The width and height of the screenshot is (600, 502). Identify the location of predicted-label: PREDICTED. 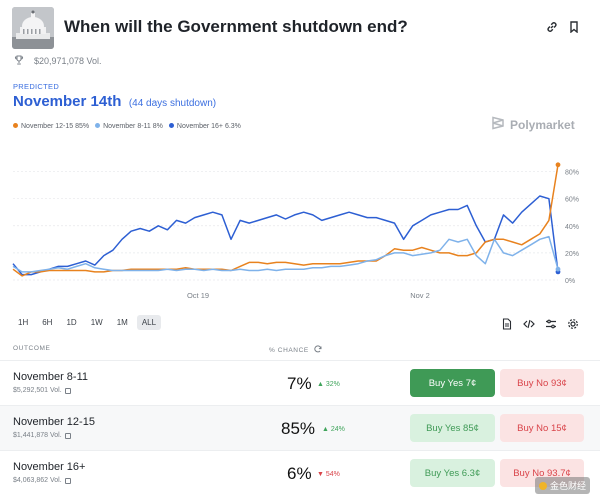
(36, 86).